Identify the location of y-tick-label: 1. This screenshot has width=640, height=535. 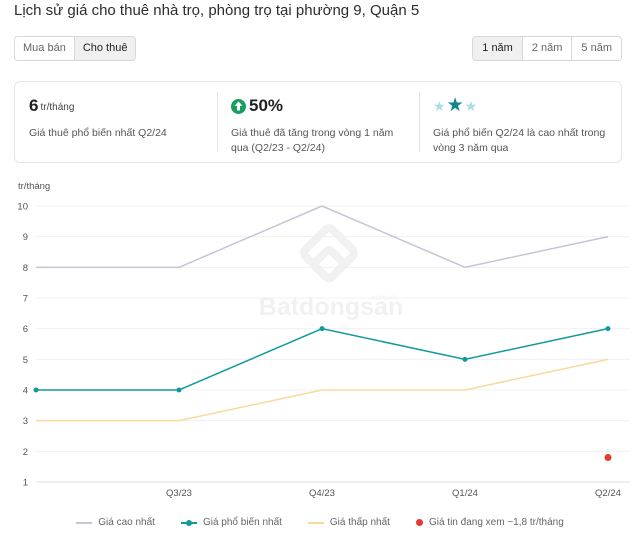
(25, 483).